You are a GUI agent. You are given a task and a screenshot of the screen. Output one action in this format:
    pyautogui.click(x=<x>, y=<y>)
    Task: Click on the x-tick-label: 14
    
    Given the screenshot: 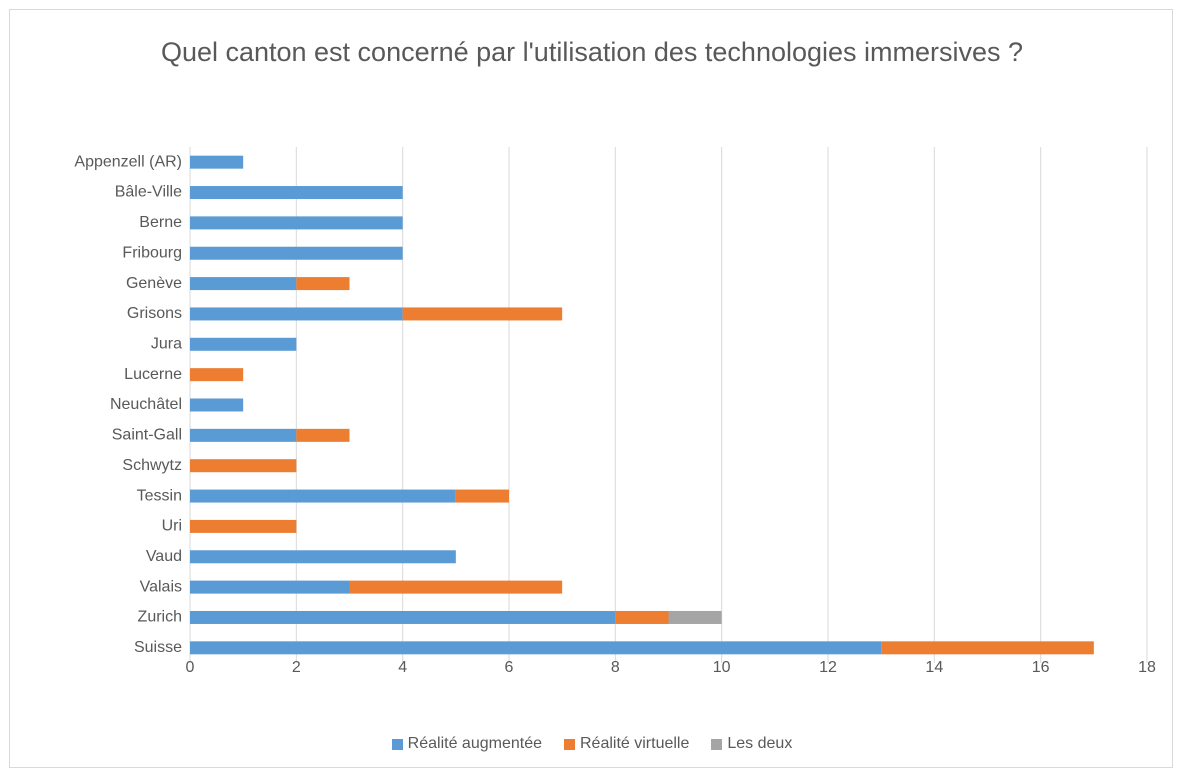 What is the action you would take?
    pyautogui.click(x=934, y=667)
    